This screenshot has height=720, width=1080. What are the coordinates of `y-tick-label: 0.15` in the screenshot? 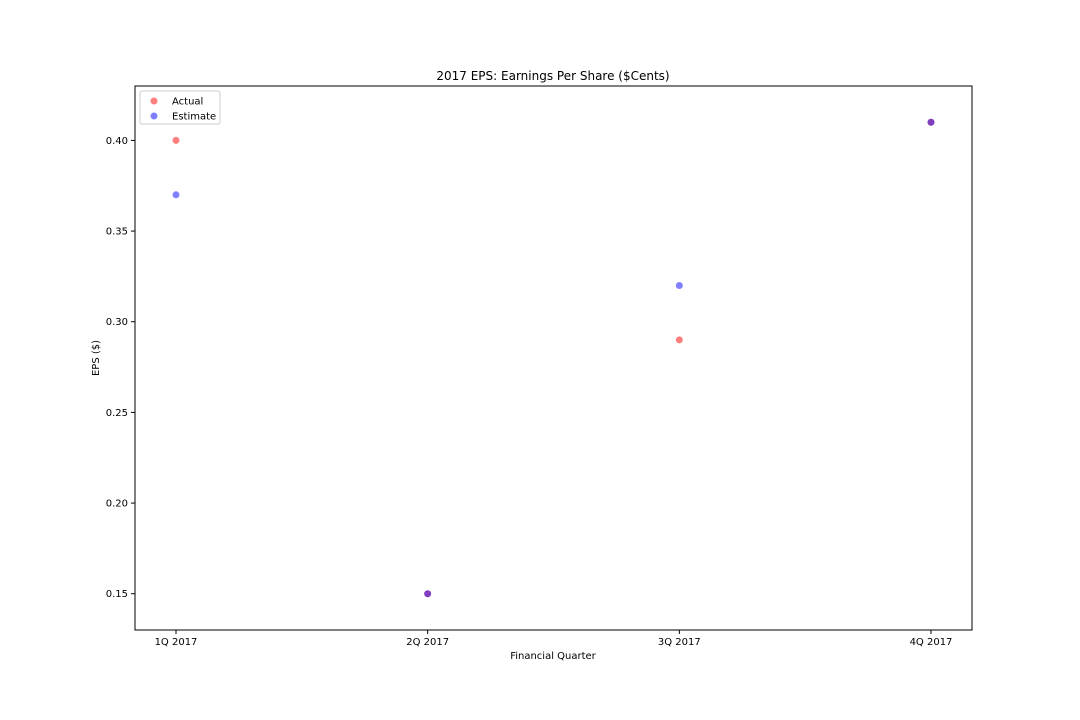 It's located at (117, 594).